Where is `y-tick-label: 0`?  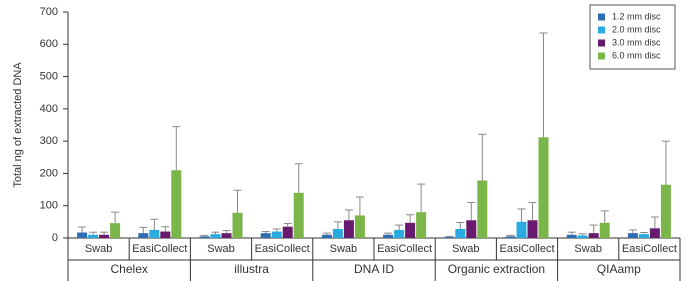 y-tick-label: 0 is located at coordinates (55, 238).